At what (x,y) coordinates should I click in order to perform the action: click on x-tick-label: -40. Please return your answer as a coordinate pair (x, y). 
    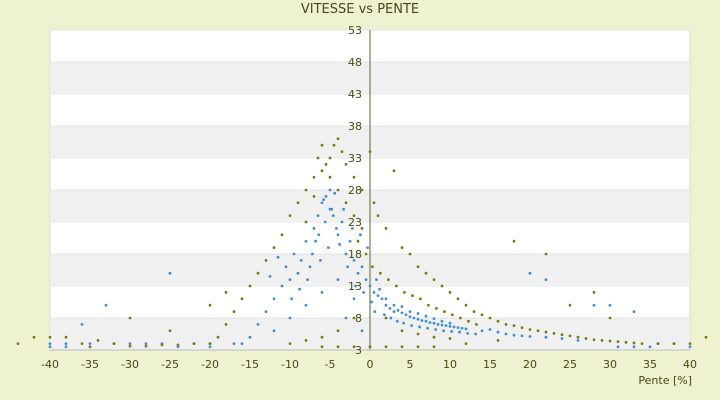
    Looking at the image, I should click on (50, 364).